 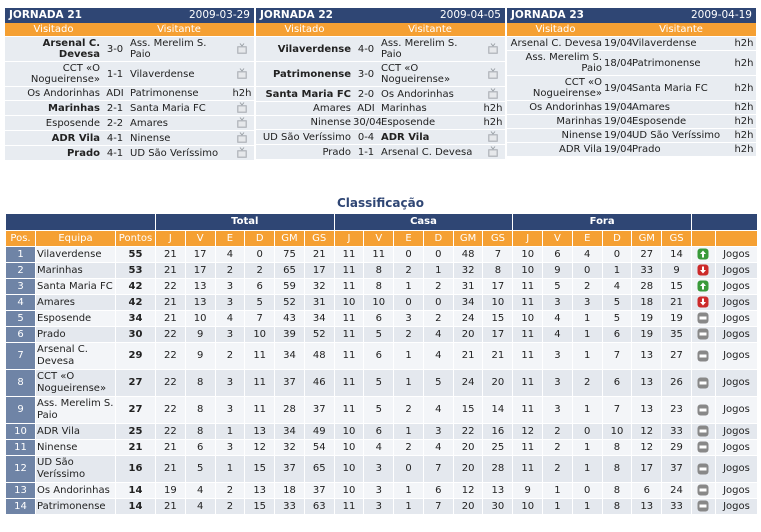 What do you see at coordinates (20, 506) in the screenshot?
I see `position: 14` at bounding box center [20, 506].